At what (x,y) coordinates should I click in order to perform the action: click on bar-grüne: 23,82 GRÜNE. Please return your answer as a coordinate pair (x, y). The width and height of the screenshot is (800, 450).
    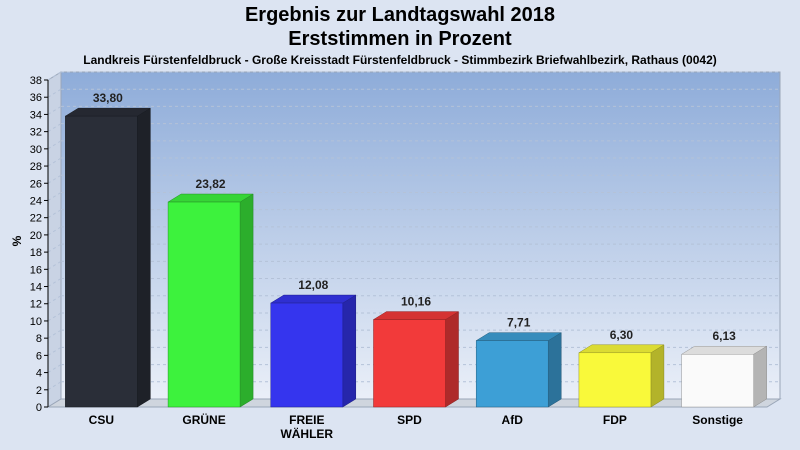
    Looking at the image, I should click on (210, 302).